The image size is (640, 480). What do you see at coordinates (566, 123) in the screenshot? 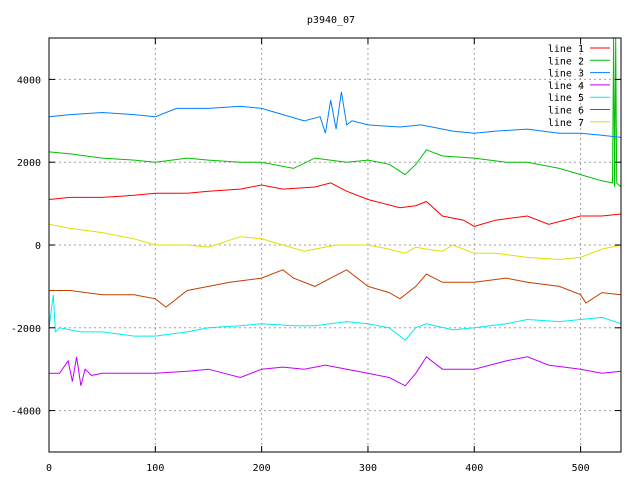
I see `legend-label-7: line 7` at bounding box center [566, 123].